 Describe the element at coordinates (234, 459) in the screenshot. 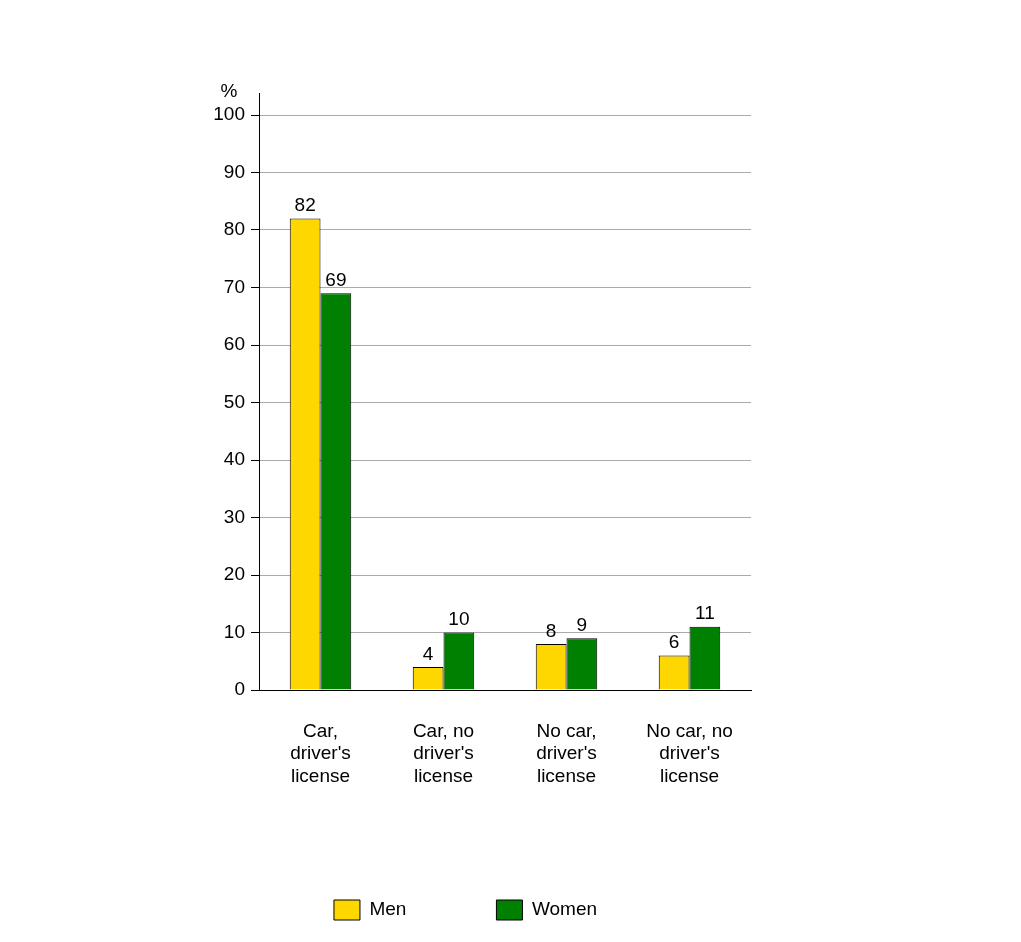

I see `y-tick-label: 40` at that location.